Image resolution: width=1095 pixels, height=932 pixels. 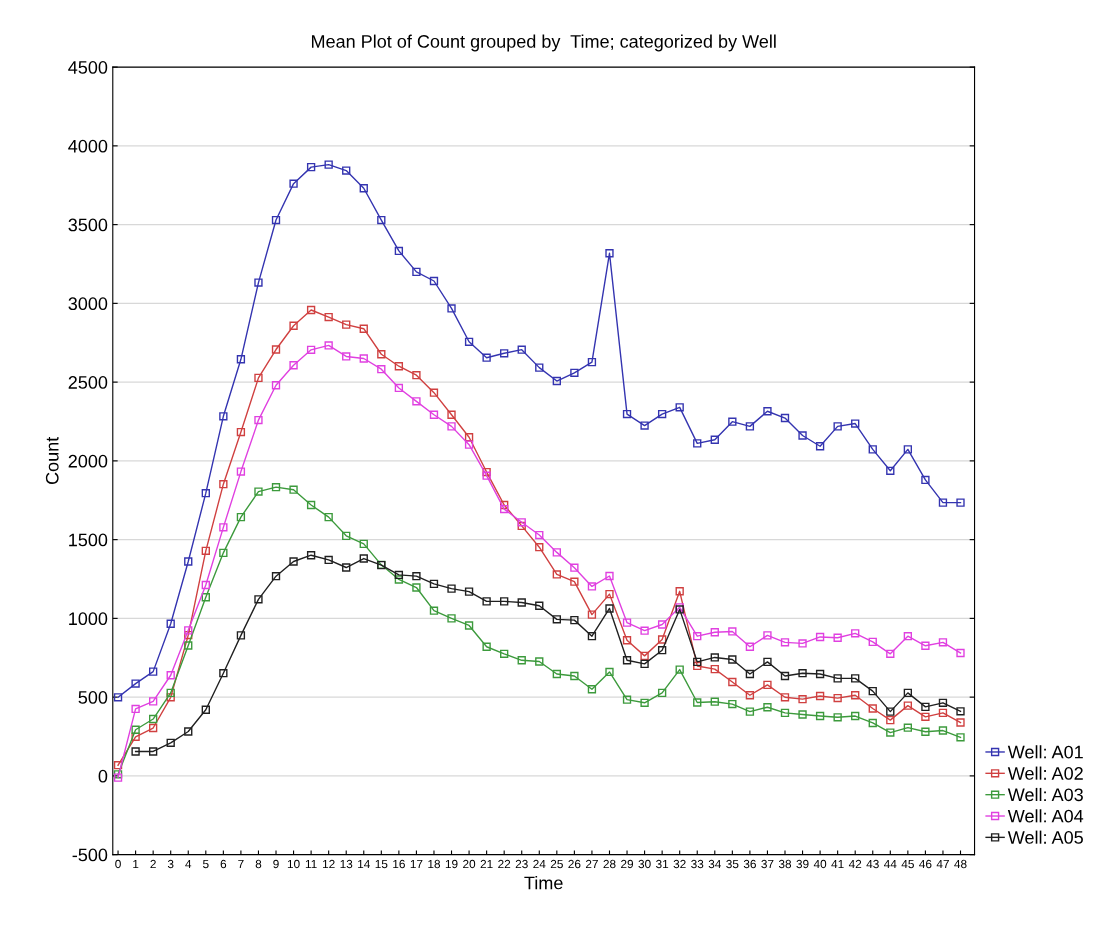 What do you see at coordinates (837, 864) in the screenshot?
I see `x-tick-label: 41` at bounding box center [837, 864].